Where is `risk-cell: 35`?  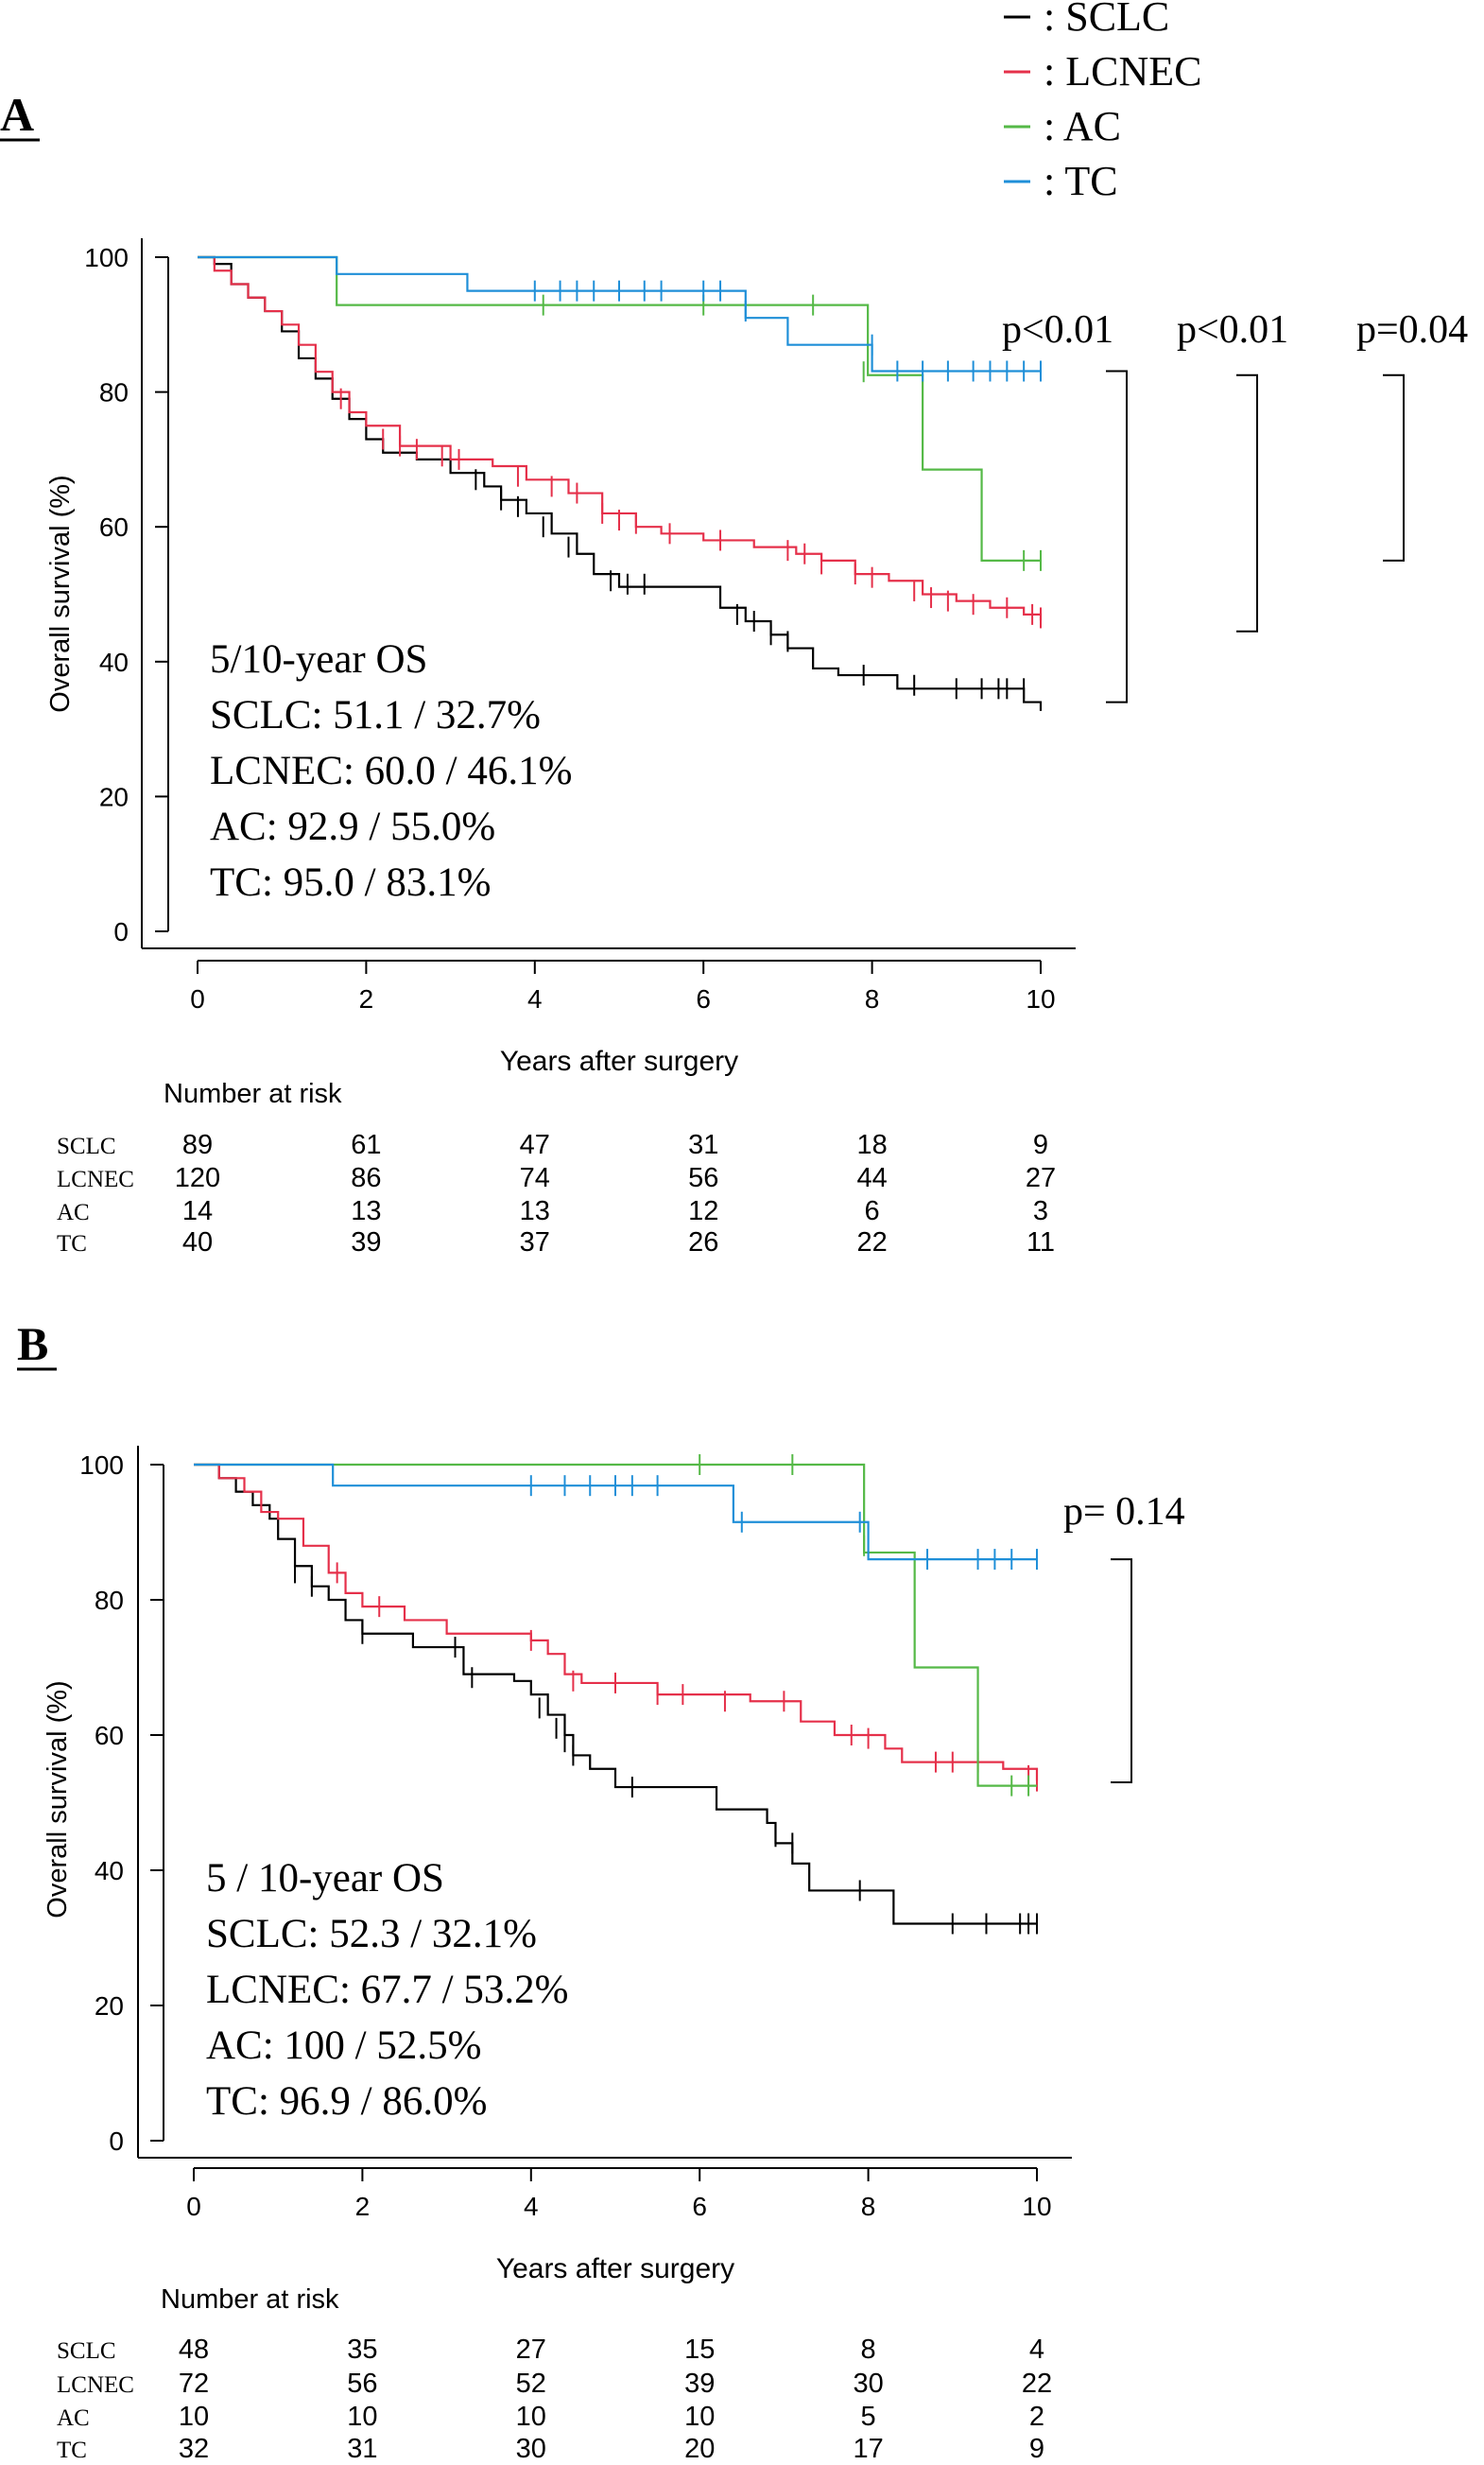
risk-cell: 35 is located at coordinates (362, 2350).